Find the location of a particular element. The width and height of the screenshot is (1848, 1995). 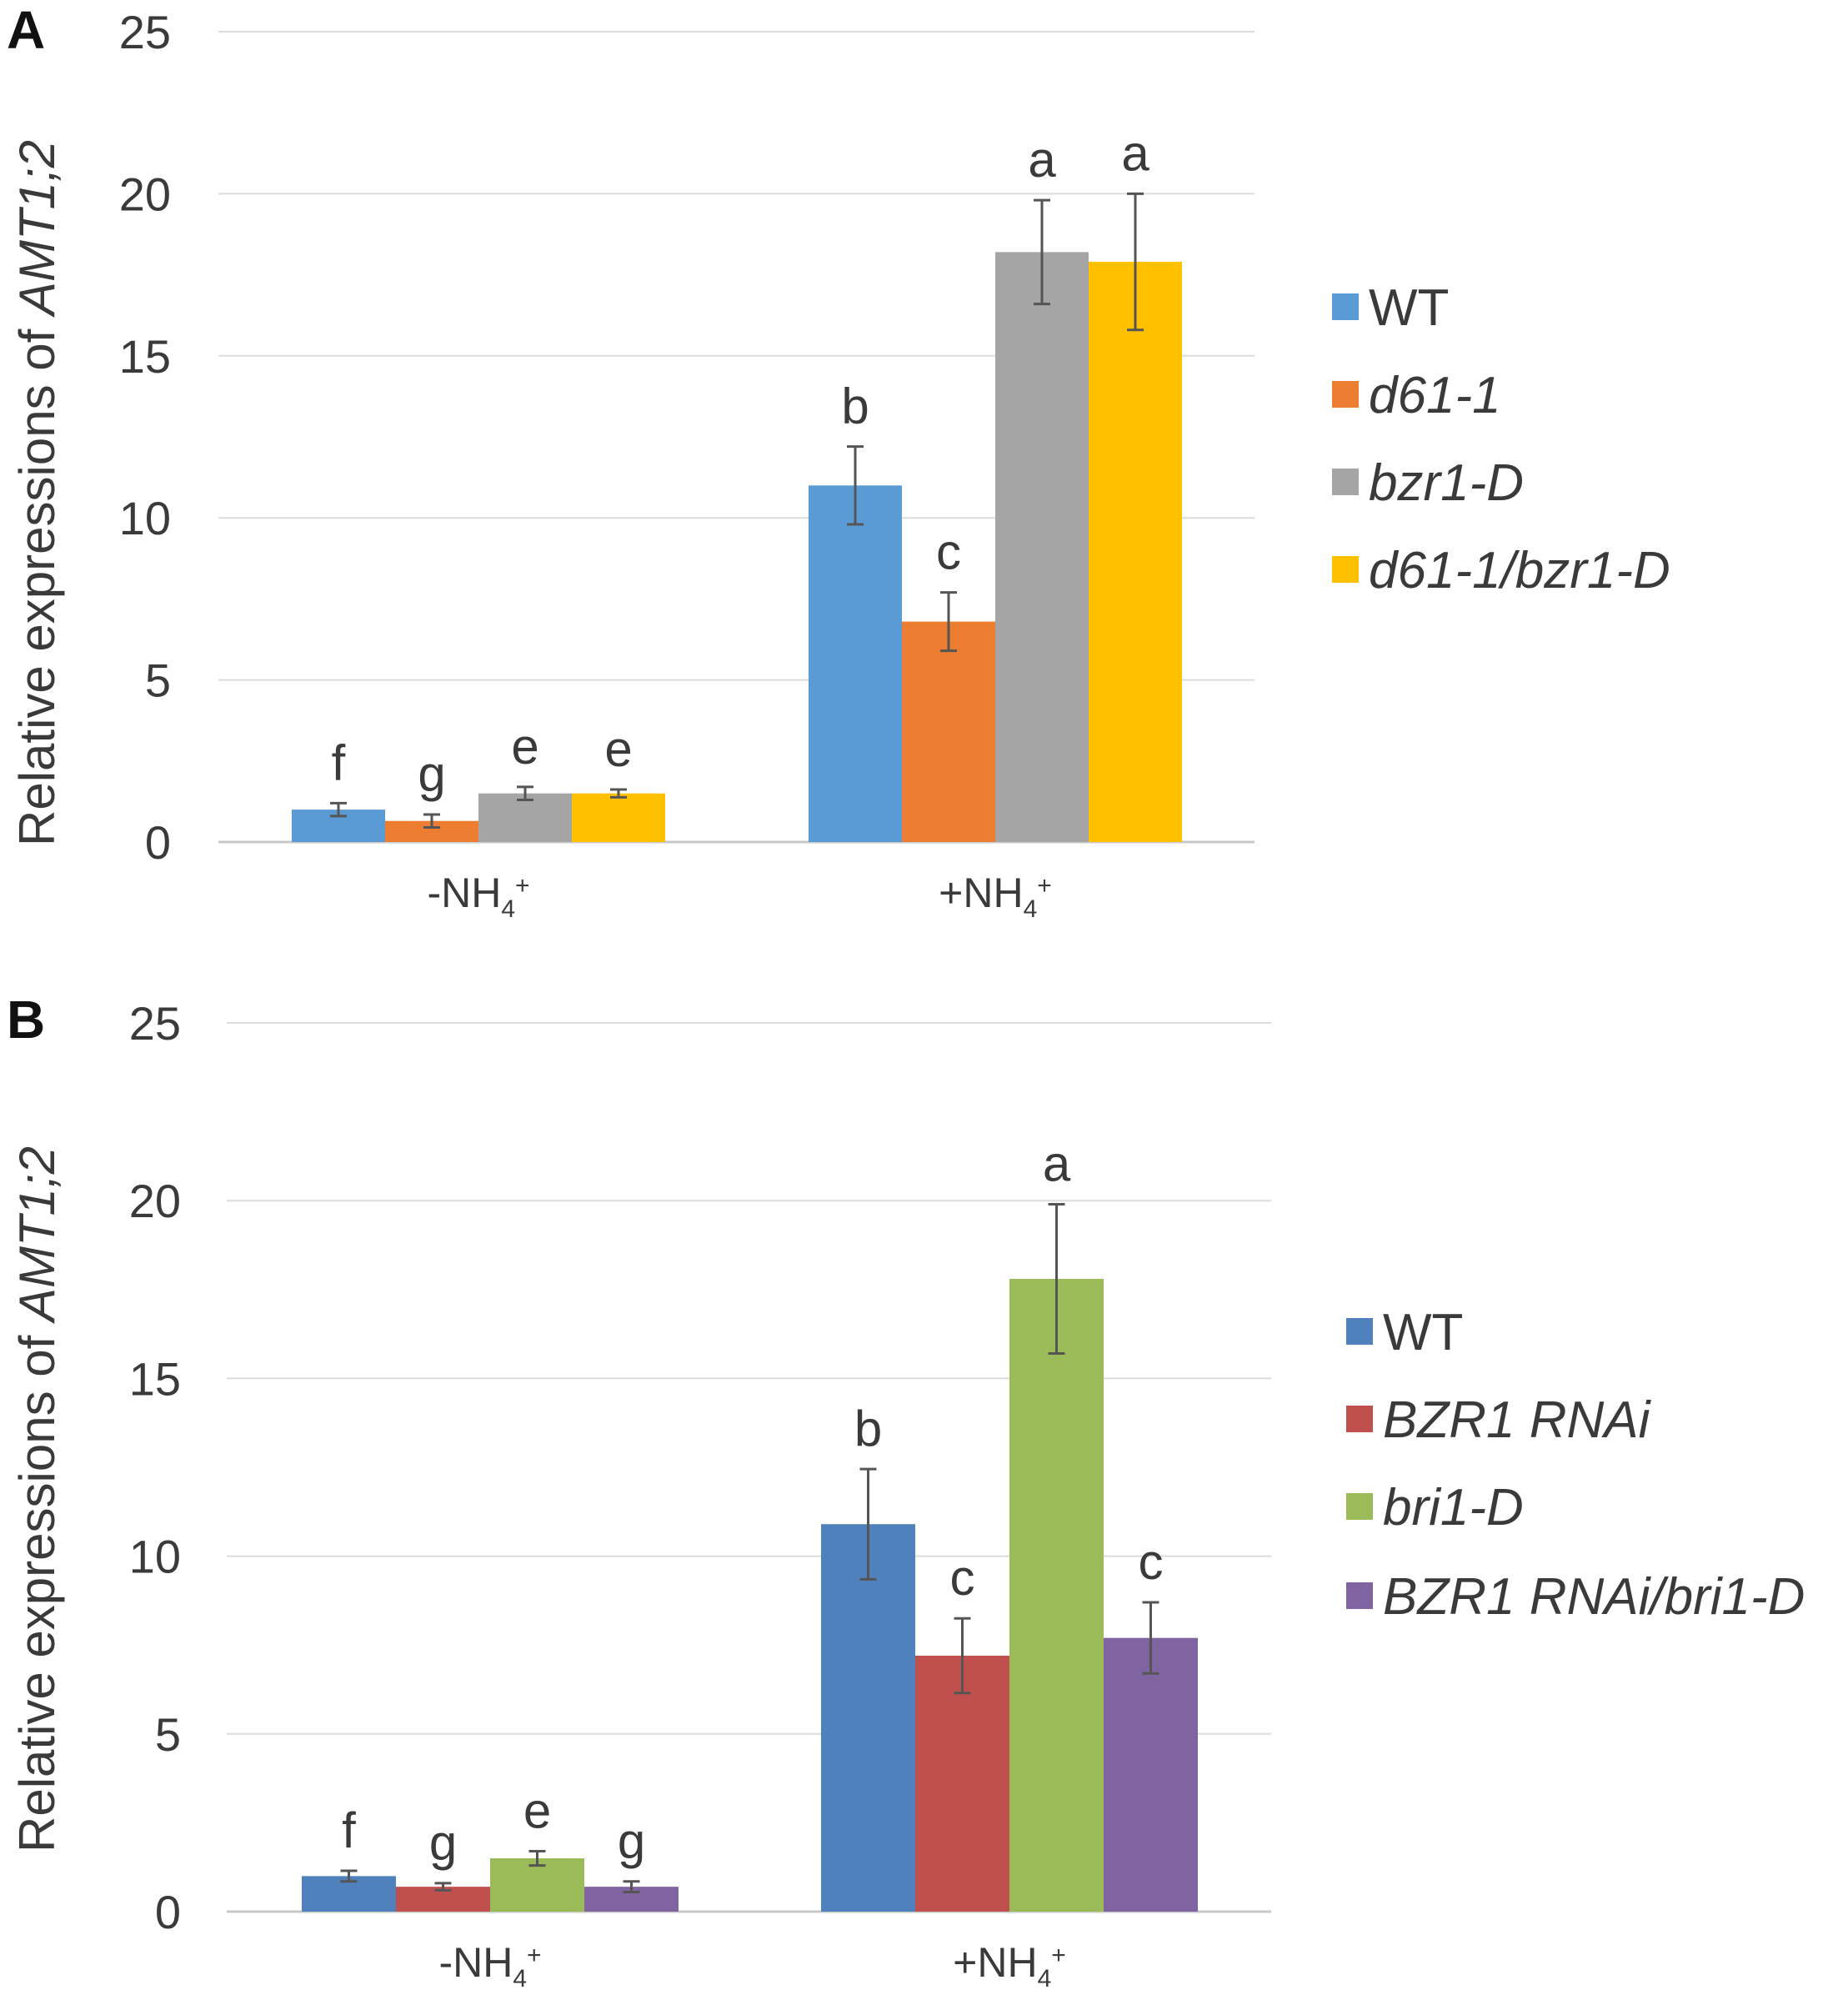

panel-b-legend-label: bri1-D is located at coordinates (1453, 1507).